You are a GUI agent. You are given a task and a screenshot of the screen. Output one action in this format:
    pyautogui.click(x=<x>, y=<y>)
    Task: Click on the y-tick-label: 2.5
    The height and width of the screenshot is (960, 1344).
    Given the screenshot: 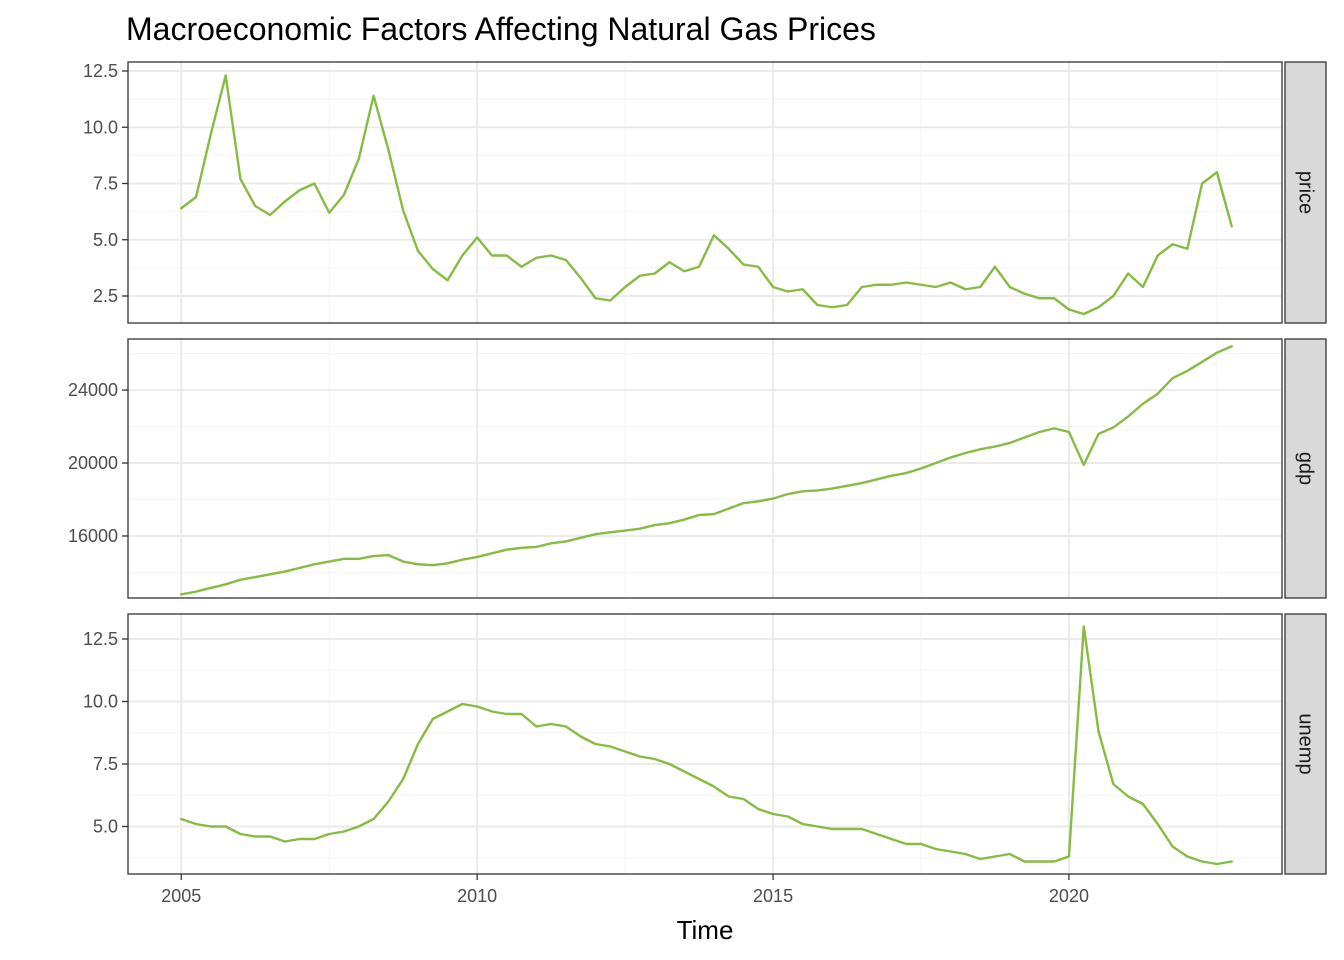 What is the action you would take?
    pyautogui.click(x=105, y=296)
    